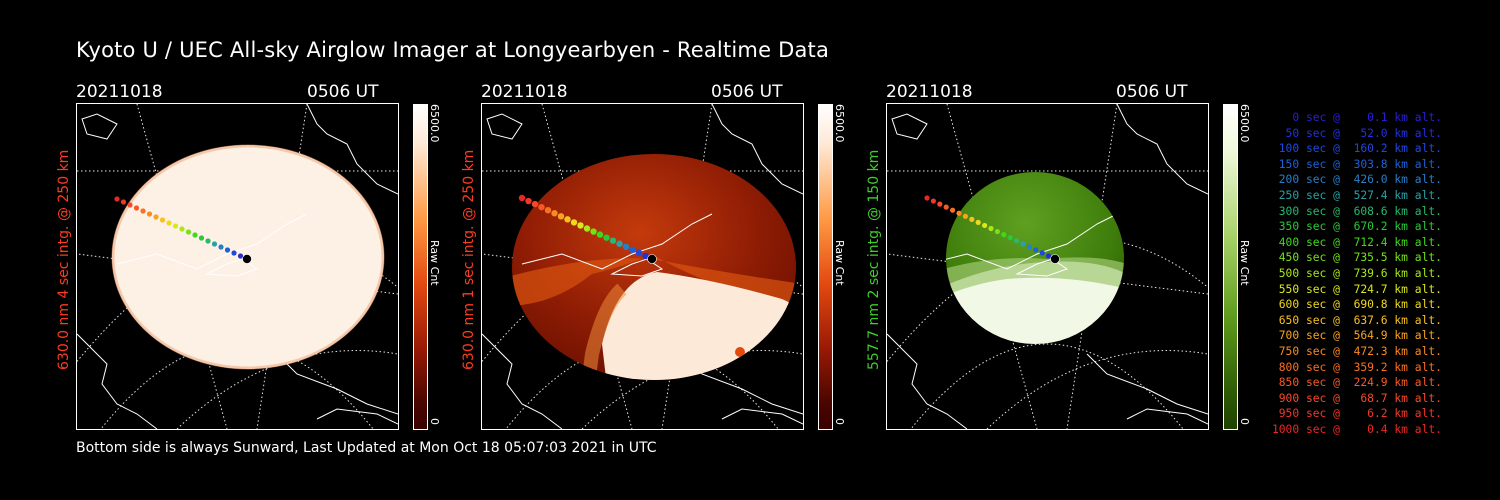  I want to click on panel-2-skyimage, so click(642, 266).